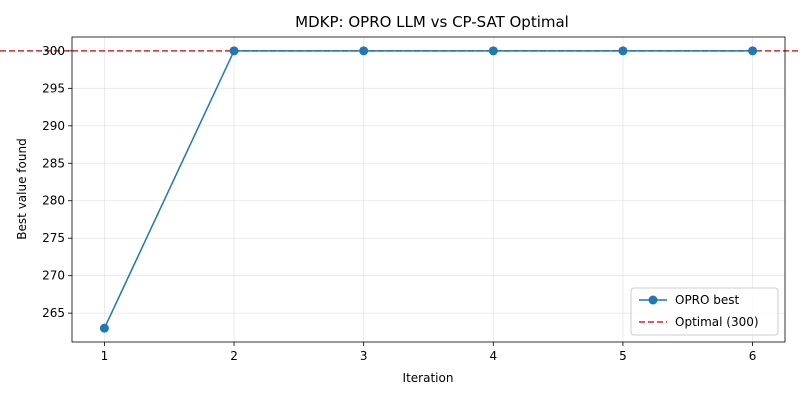  What do you see at coordinates (753, 356) in the screenshot?
I see `x-tick-label: 6` at bounding box center [753, 356].